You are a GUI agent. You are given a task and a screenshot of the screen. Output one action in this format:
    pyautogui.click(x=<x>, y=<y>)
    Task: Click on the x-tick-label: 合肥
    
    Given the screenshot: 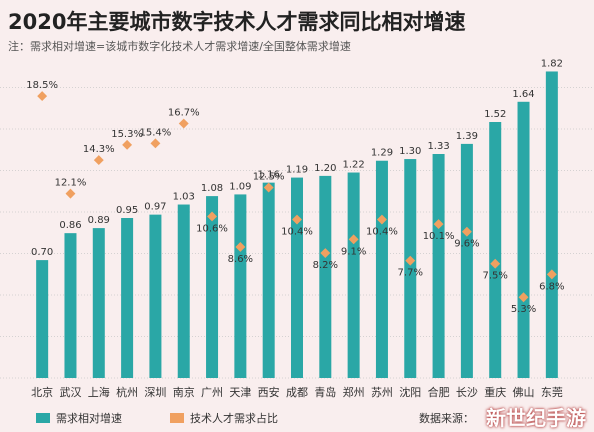 What is the action you would take?
    pyautogui.click(x=439, y=392)
    